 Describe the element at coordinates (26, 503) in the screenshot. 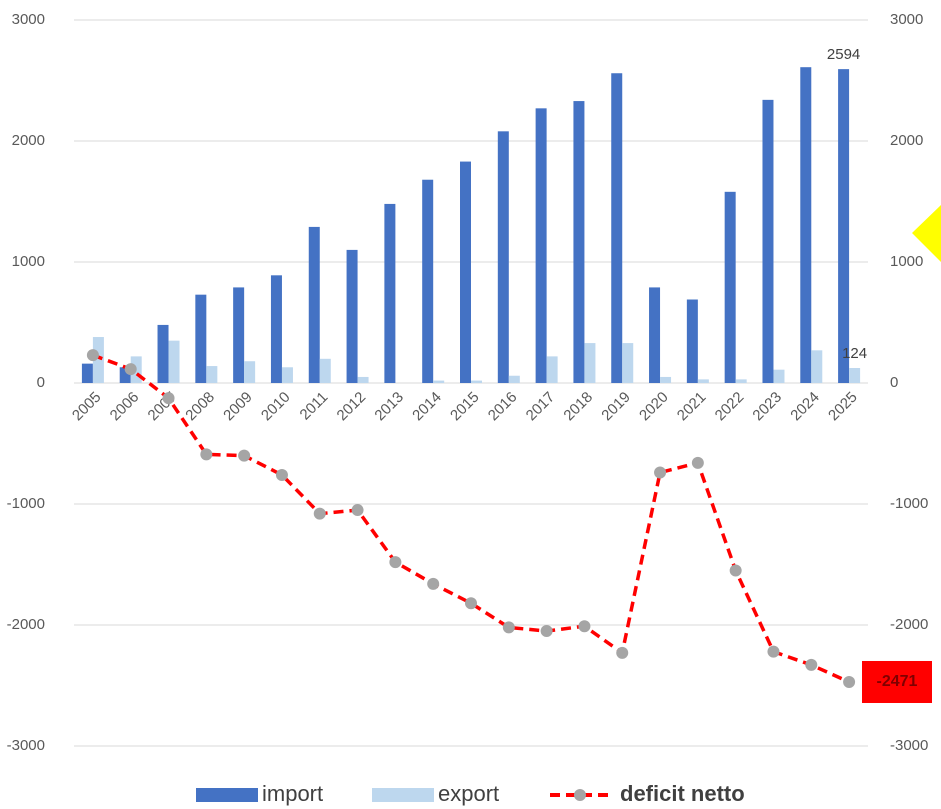

I see `y-tick-label: -1000` at that location.